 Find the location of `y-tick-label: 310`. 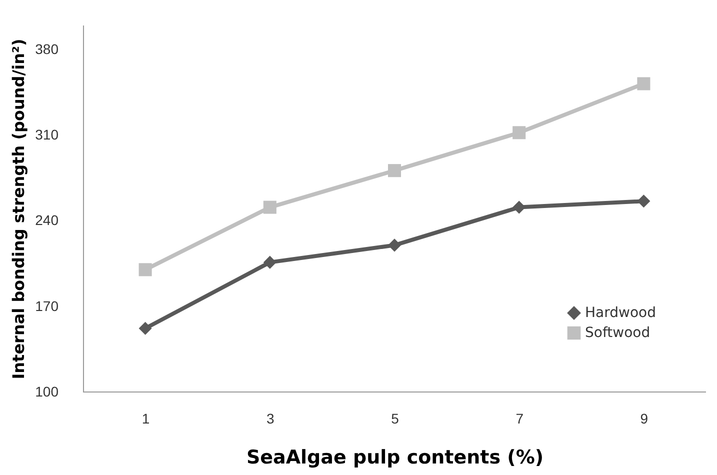

y-tick-label: 310 is located at coordinates (47, 134).